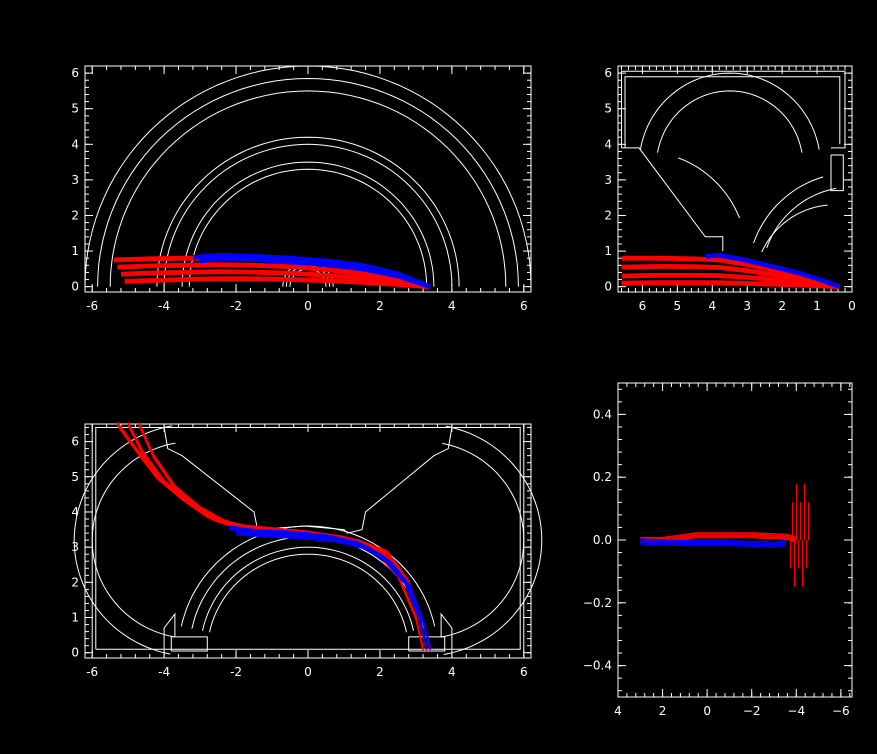  I want to click on x-tick-label: −4, so click(796, 711).